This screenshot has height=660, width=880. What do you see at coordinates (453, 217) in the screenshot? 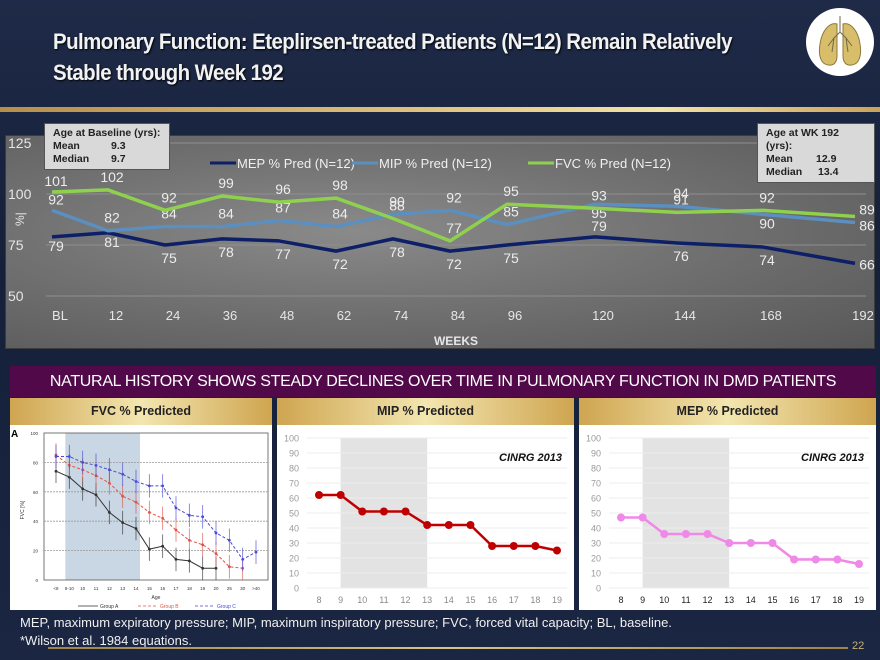
I see `series-line-mip` at bounding box center [453, 217].